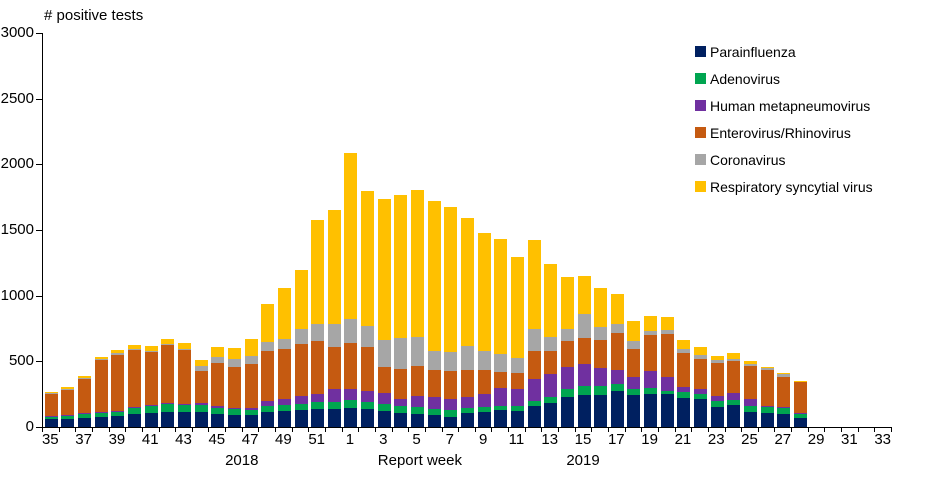  What do you see at coordinates (749, 439) in the screenshot?
I see `x-tick-label: 25` at bounding box center [749, 439].